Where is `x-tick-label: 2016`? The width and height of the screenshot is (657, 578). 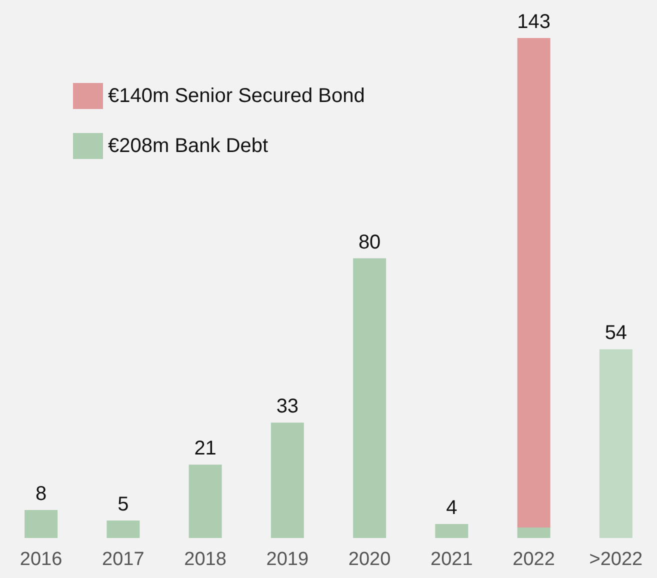 x-tick-label: 2016 is located at coordinates (41, 559).